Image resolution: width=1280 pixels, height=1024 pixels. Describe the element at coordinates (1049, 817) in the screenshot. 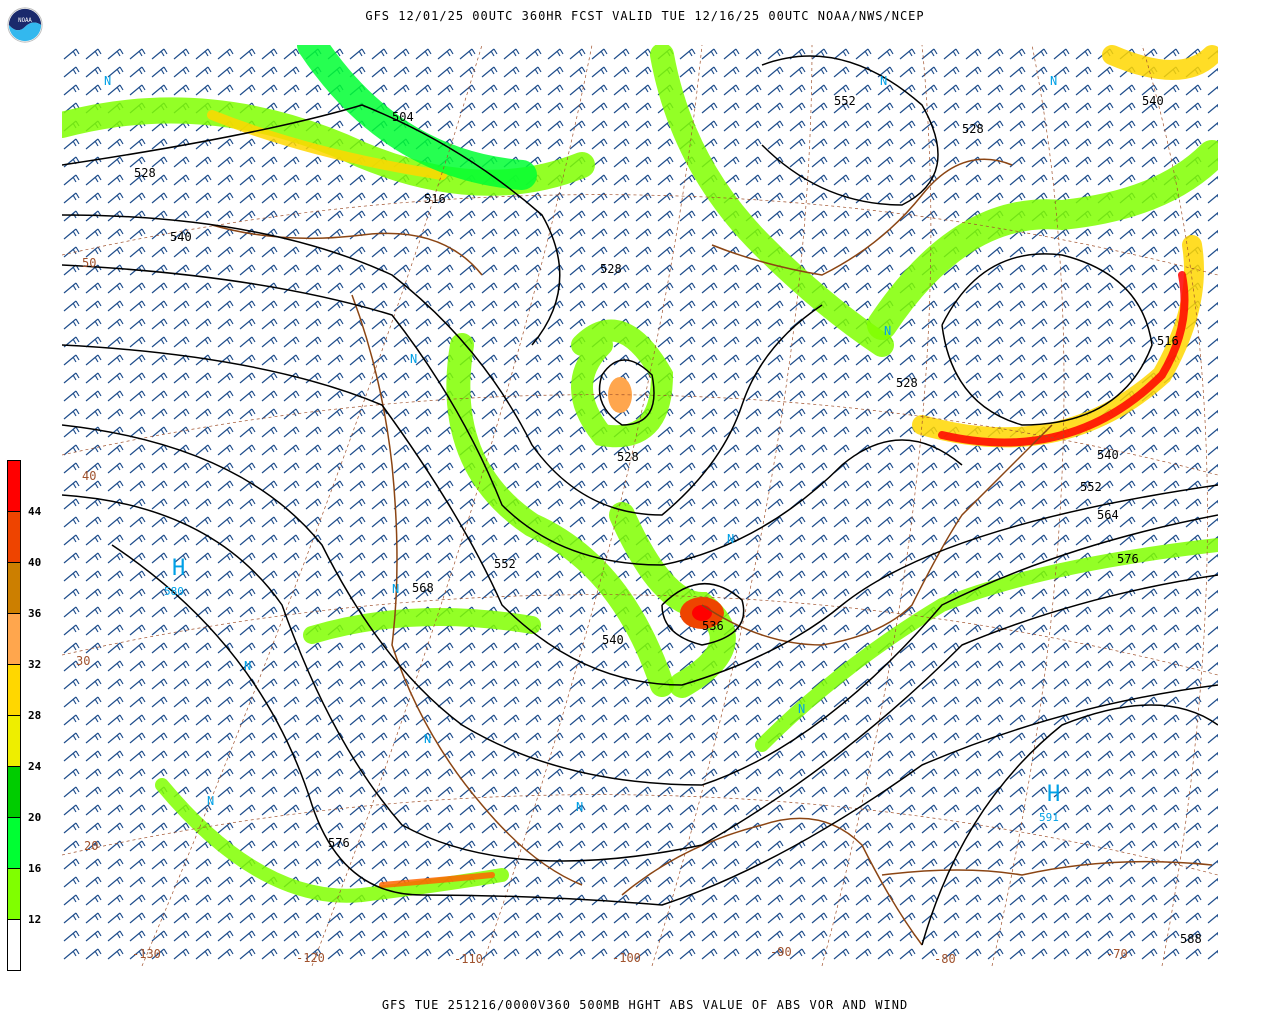

I see `high-pressure-value: 591` at that location.